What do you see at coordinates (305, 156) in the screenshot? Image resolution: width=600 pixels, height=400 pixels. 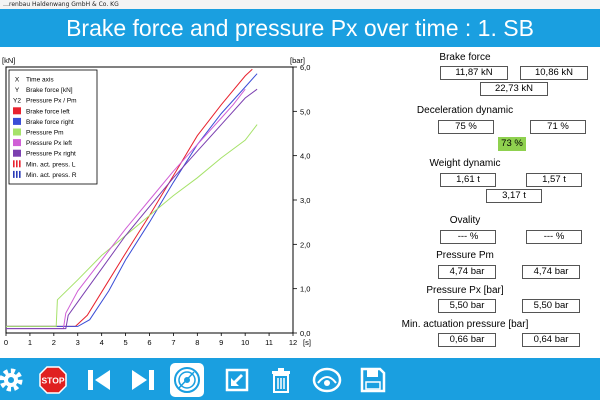 I see `y-right-tick-label: 4,0` at bounding box center [305, 156].